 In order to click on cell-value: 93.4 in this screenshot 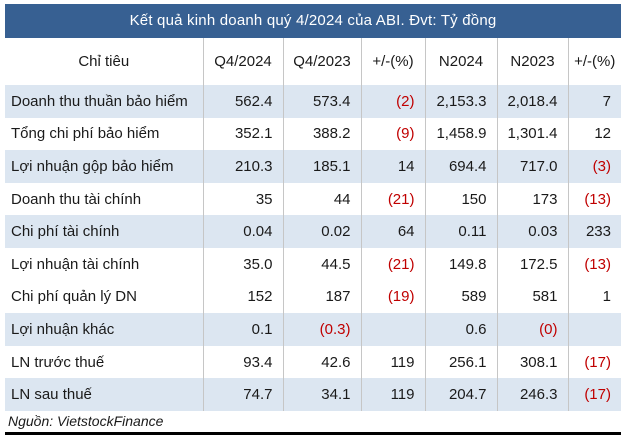, I will do `click(242, 362)`.